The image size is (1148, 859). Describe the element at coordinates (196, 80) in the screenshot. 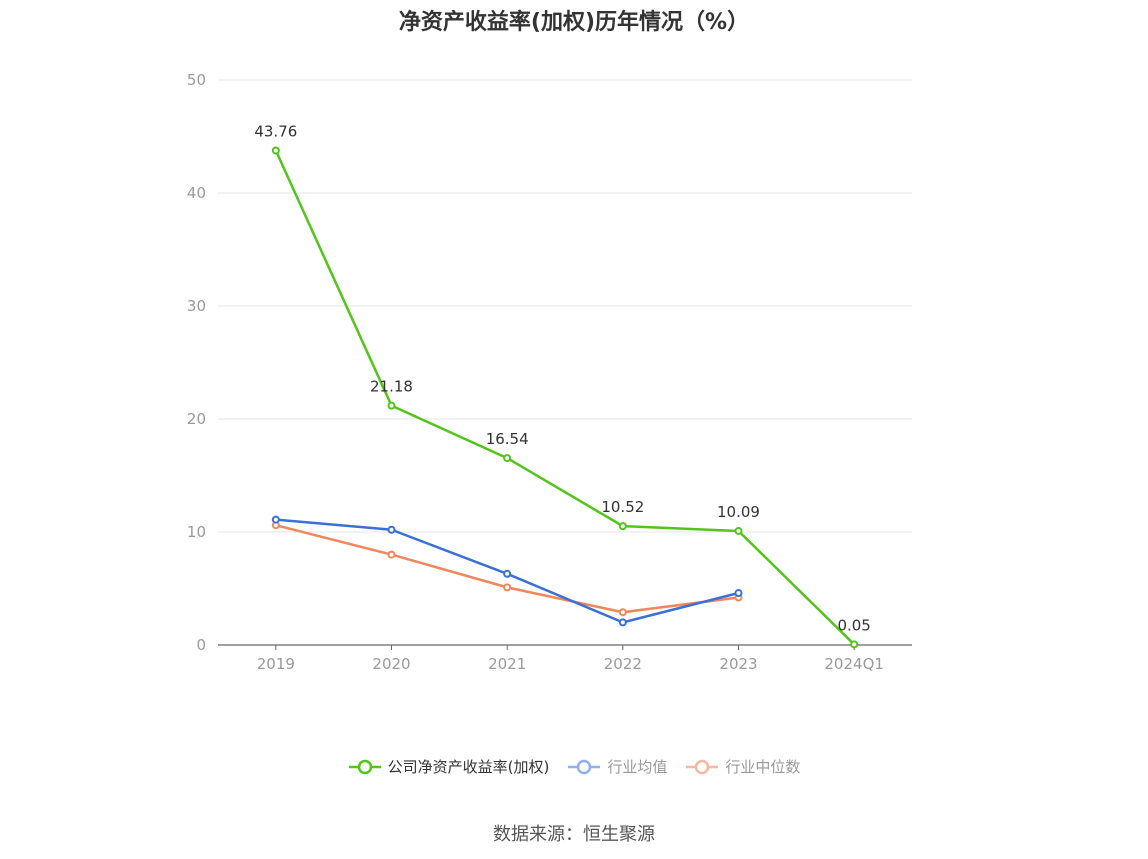

I see `y-tick-label: 50` at that location.